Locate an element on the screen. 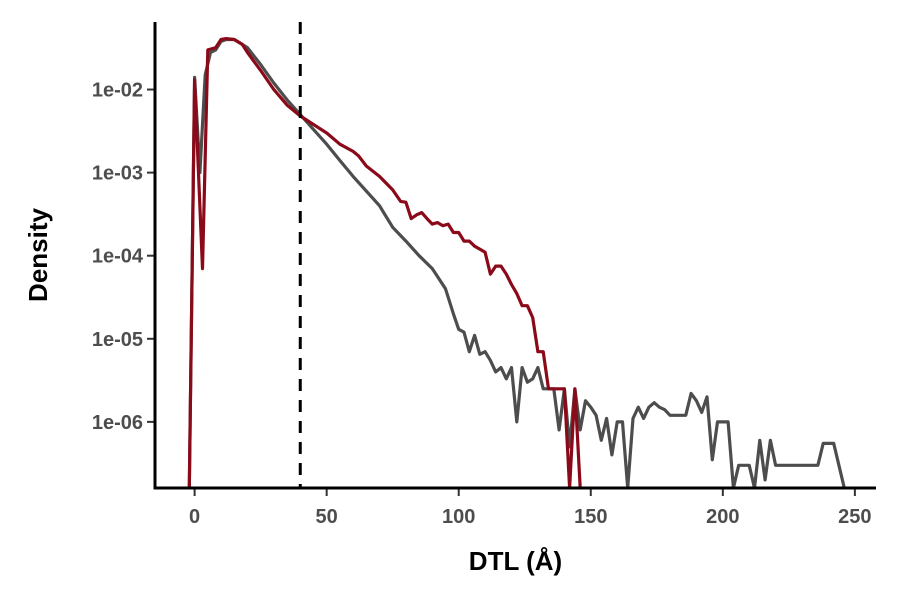  x-tick-label: 250 is located at coordinates (854, 517).